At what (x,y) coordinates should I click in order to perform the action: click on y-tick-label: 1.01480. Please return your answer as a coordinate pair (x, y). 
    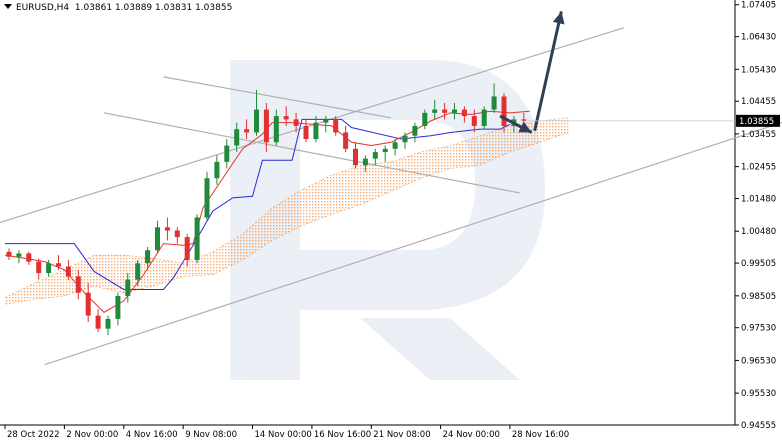
    Looking at the image, I should click on (758, 200).